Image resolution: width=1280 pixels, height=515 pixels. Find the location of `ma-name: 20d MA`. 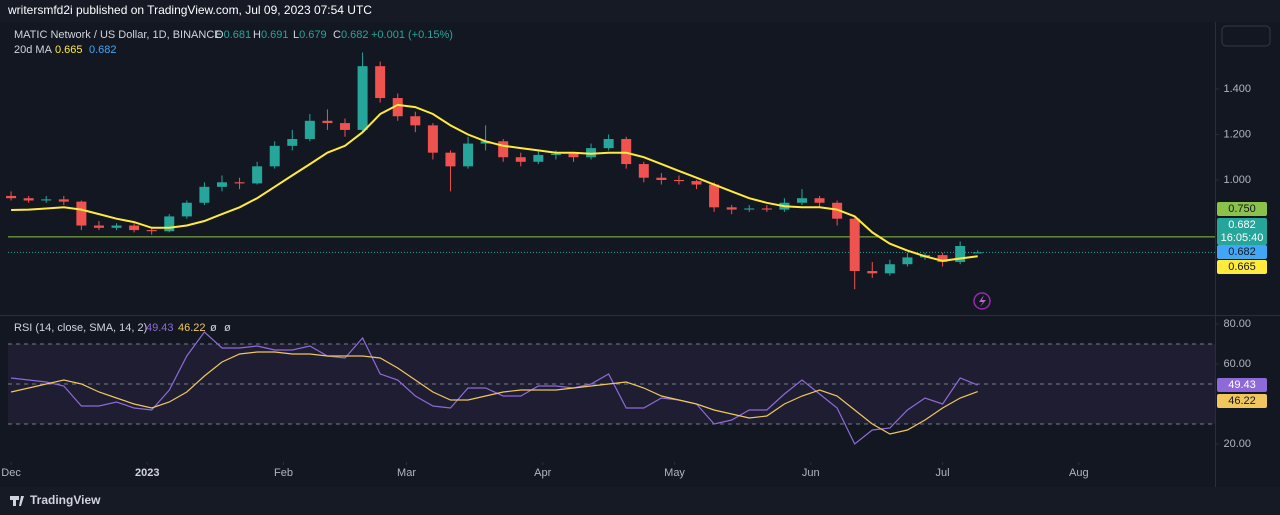

ma-name: 20d MA is located at coordinates (33, 50).